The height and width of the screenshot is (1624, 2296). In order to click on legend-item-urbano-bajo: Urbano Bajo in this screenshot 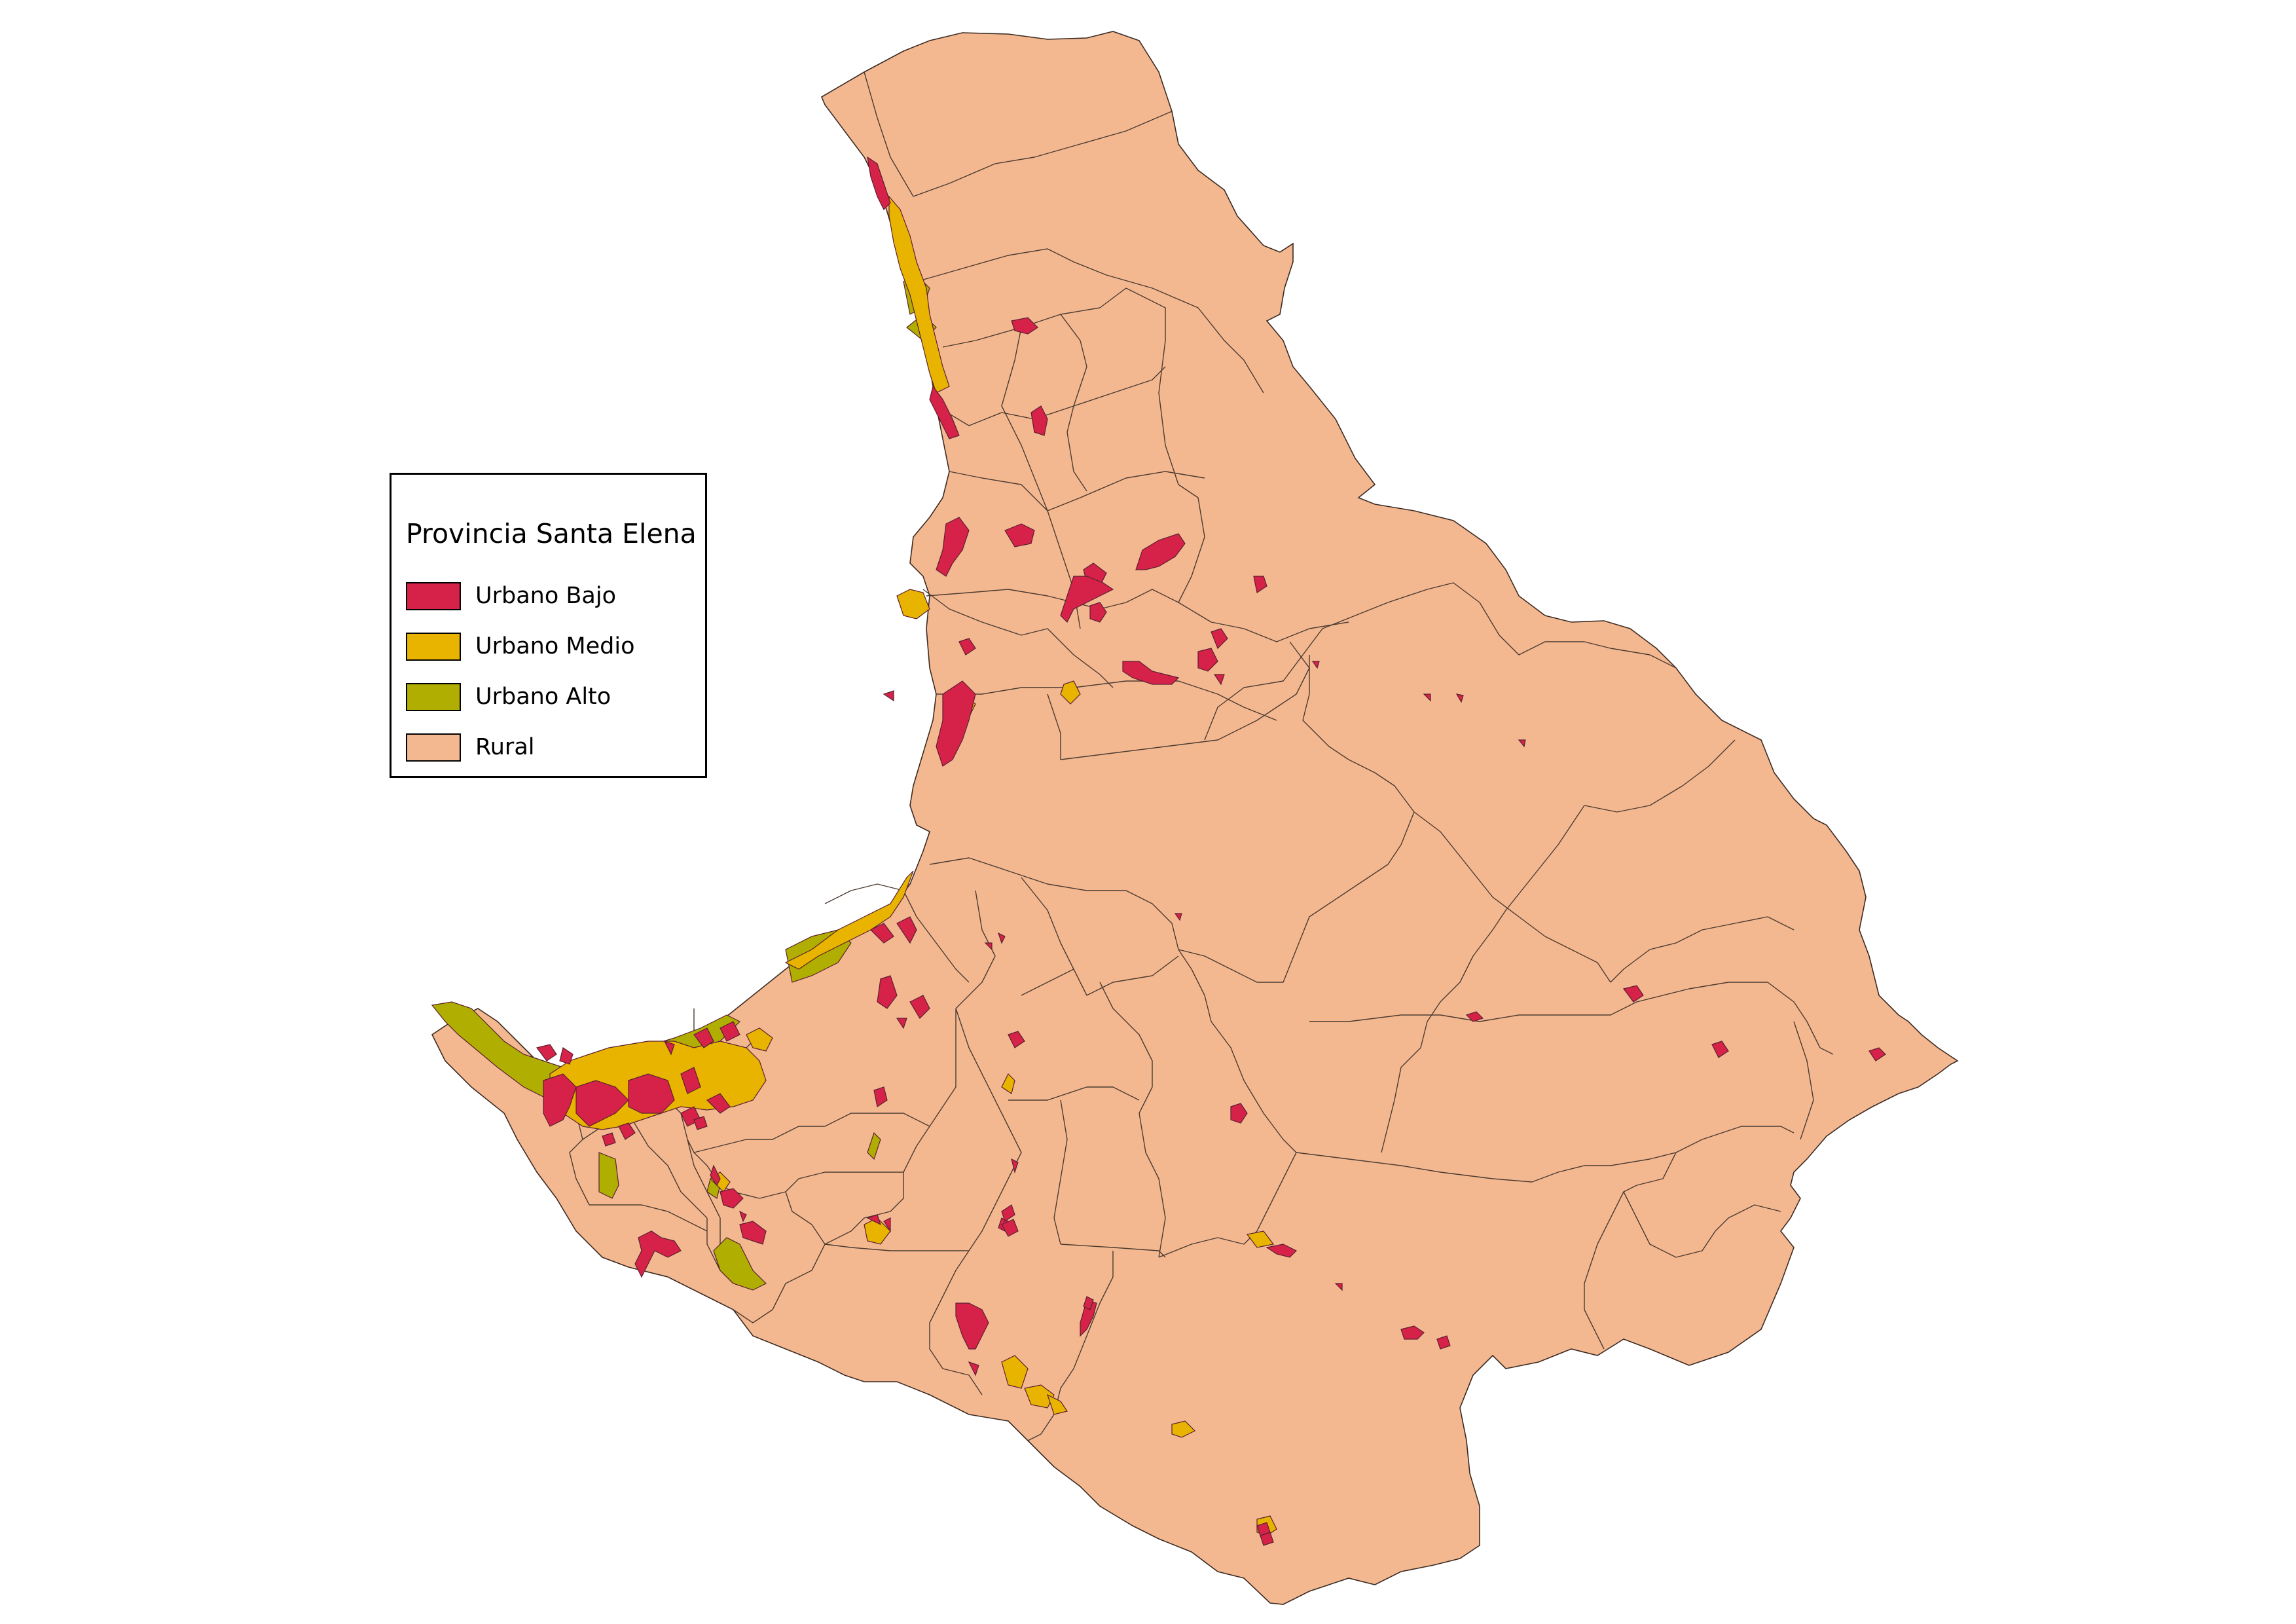, I will do `click(511, 596)`.